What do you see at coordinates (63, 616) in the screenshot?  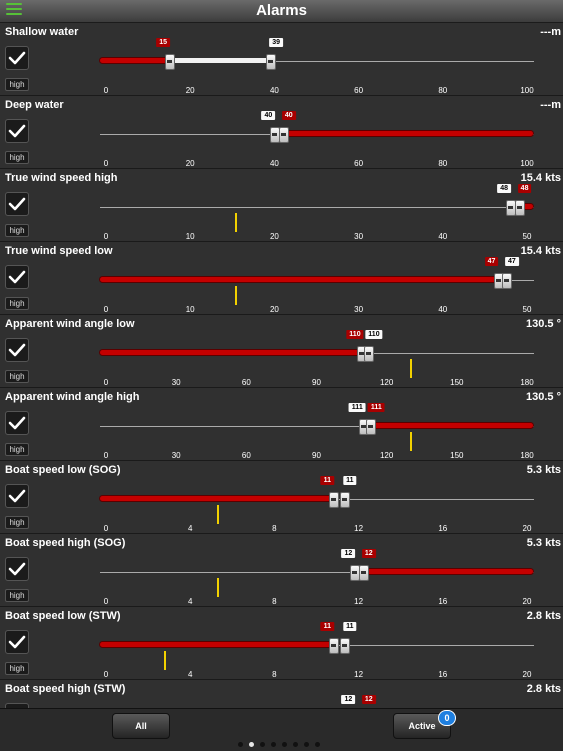 I see `alarm-title: Boat speed low (STW)` at bounding box center [63, 616].